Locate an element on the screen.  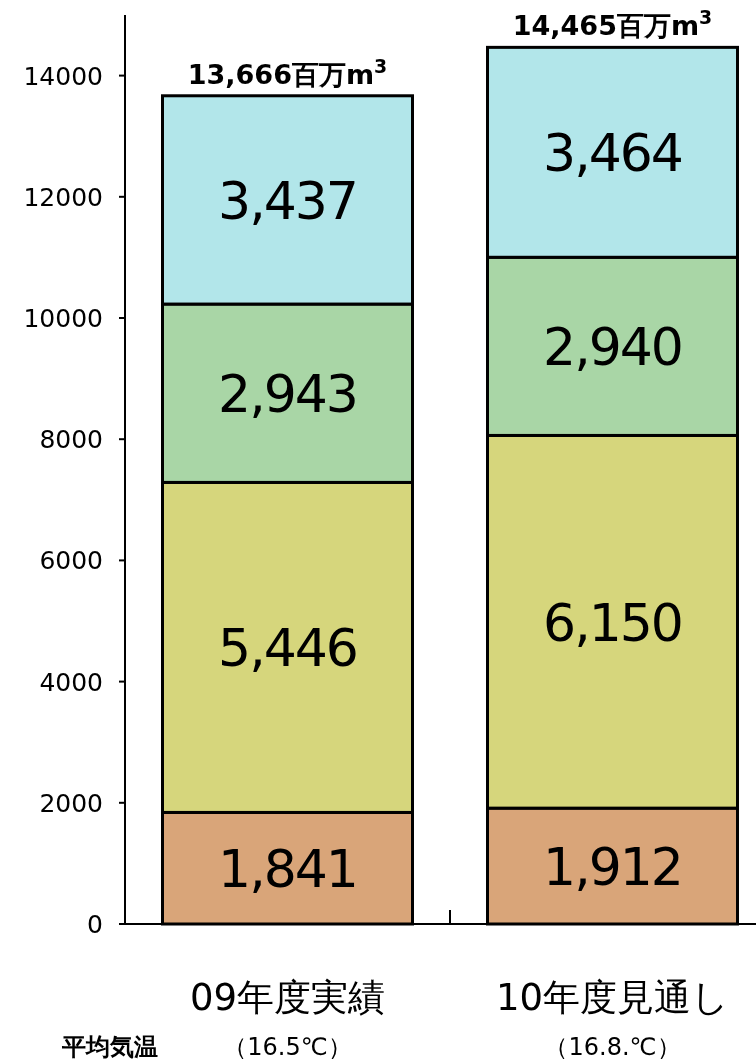
x-tick-label: 10年度見通し is located at coordinates (612, 997).